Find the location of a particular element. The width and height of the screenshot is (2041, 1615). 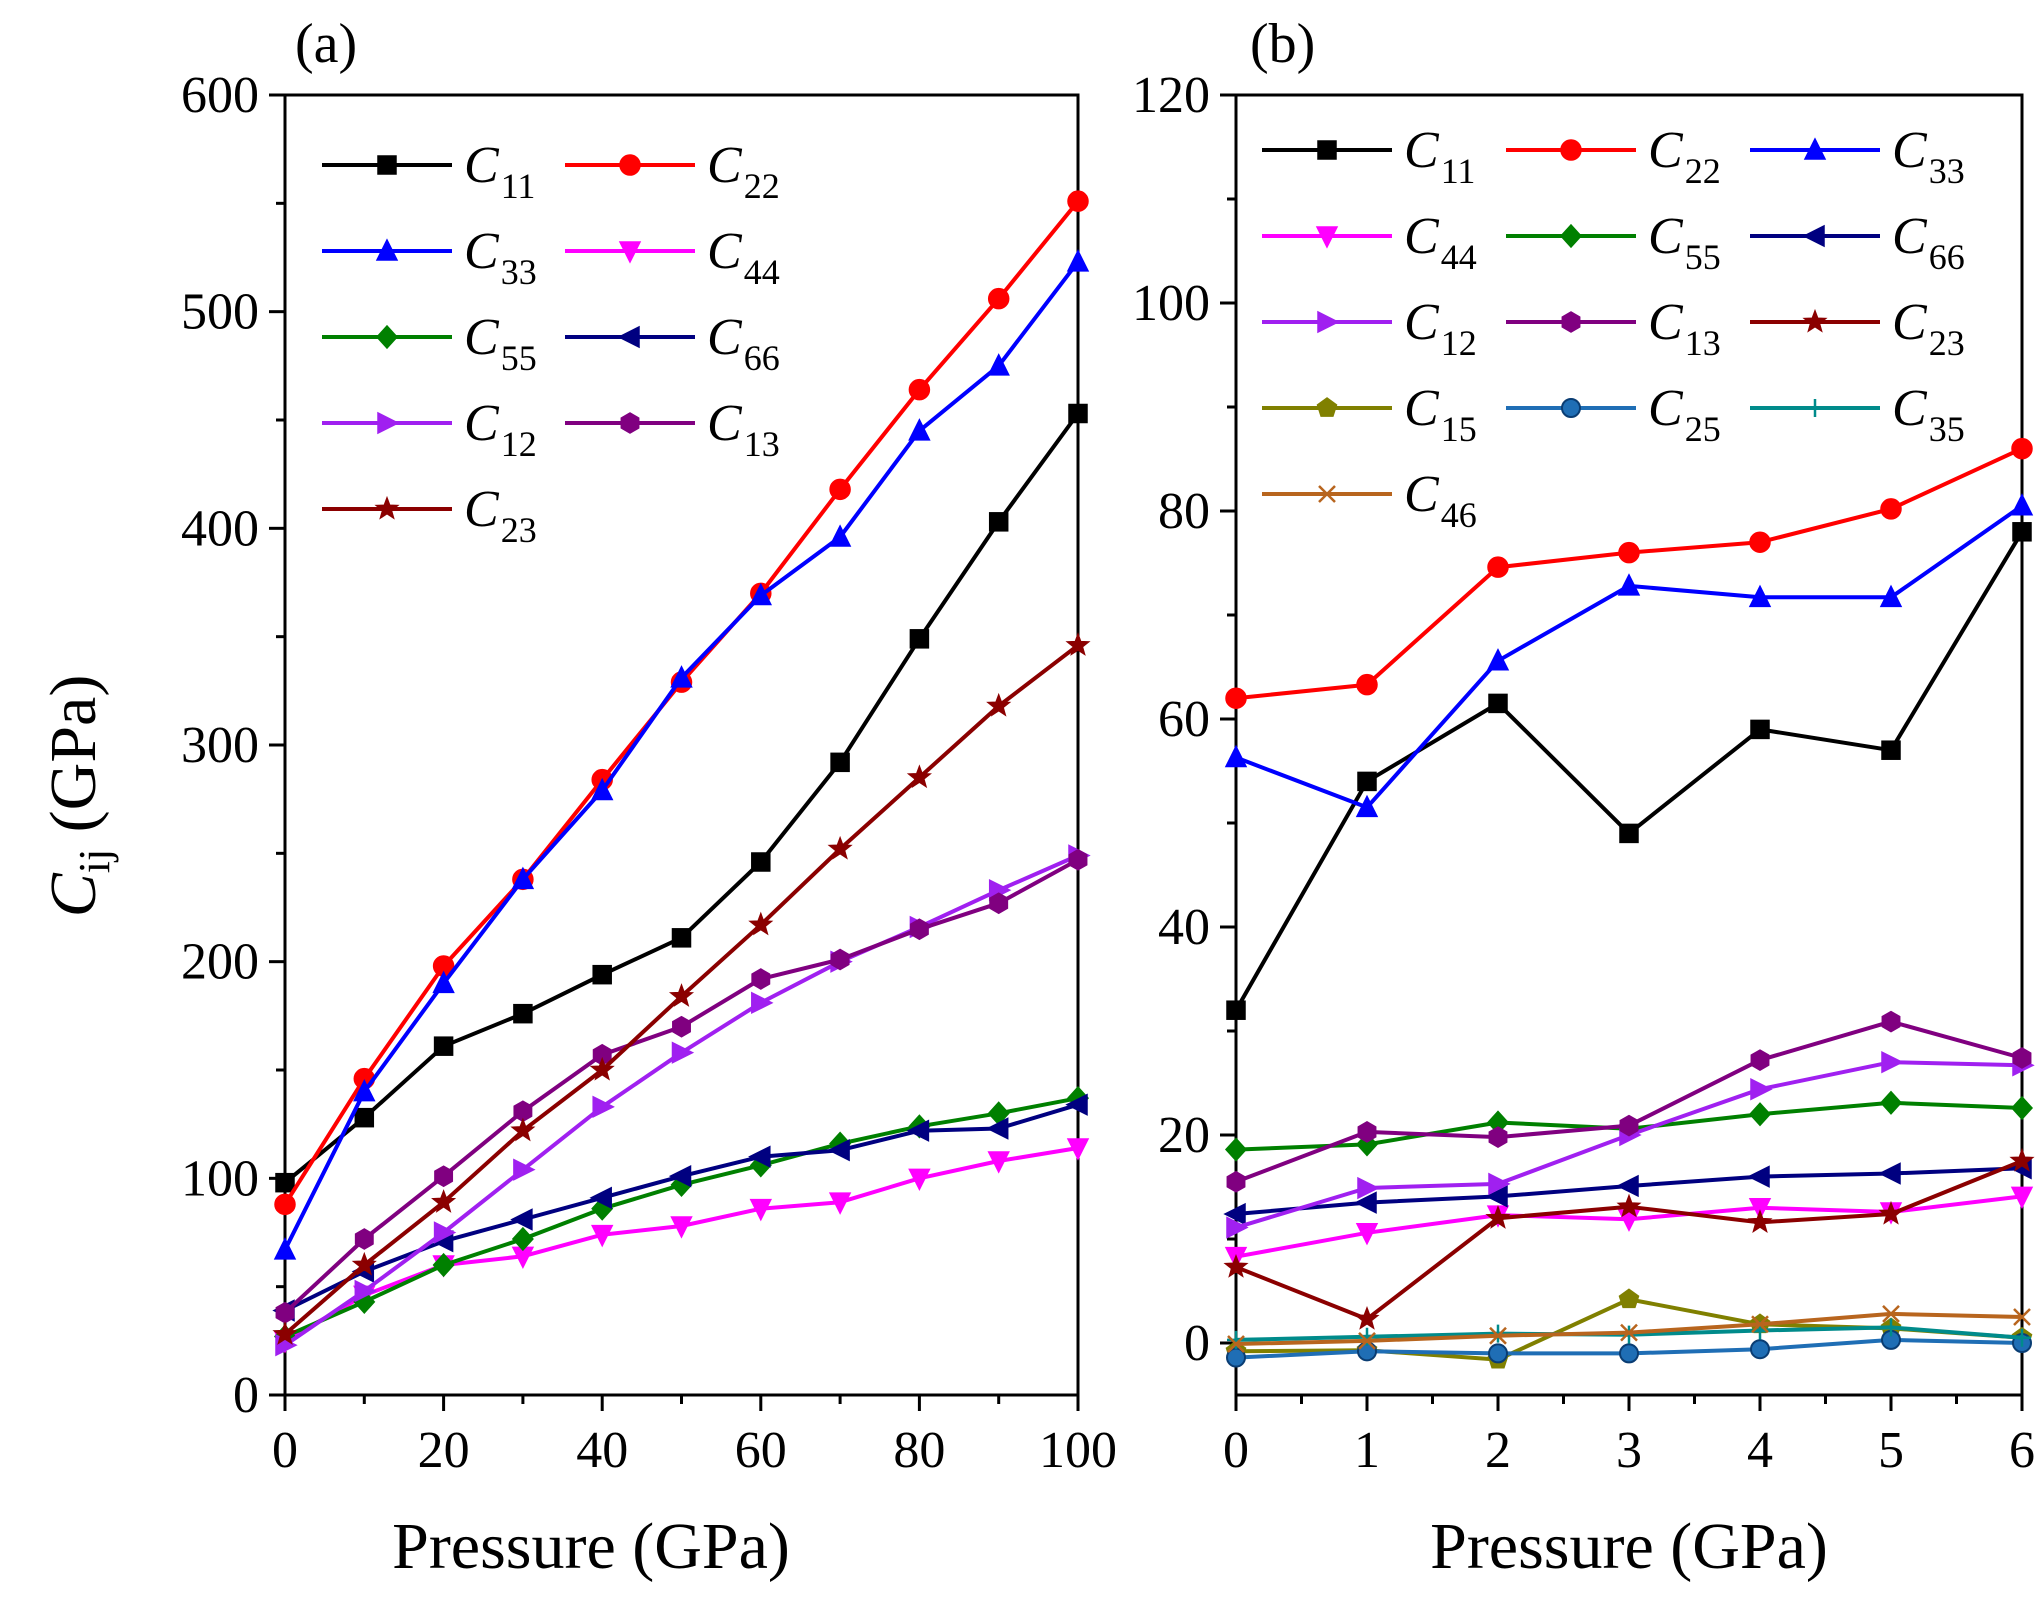

panel-b-x-tick-label: 4 is located at coordinates (1760, 1450).